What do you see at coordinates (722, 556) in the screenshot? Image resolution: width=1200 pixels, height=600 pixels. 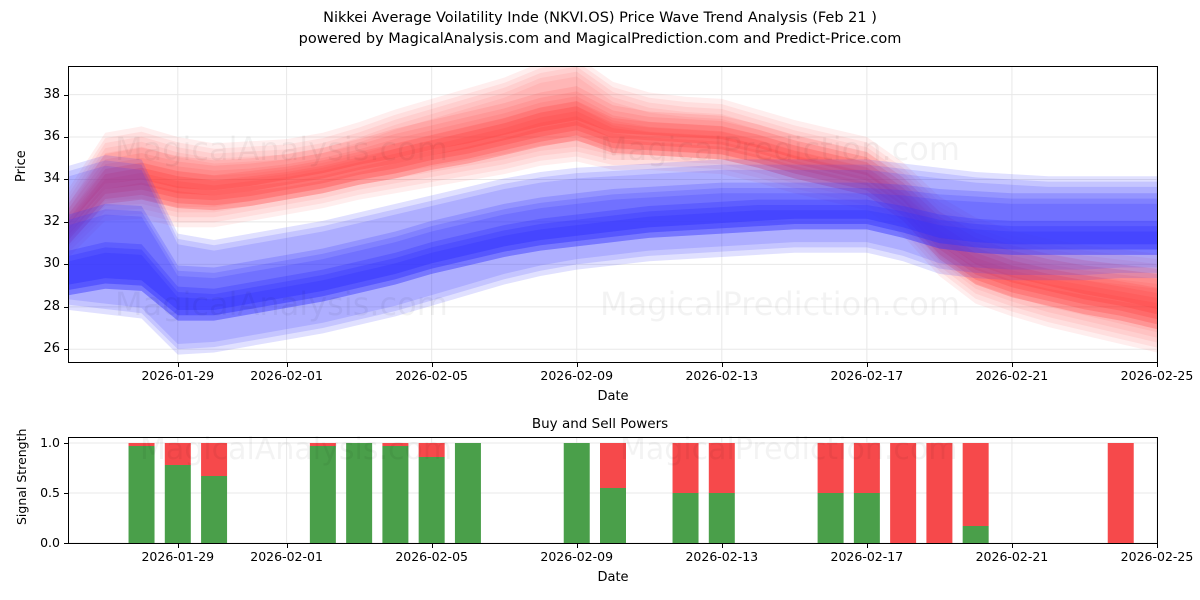 I see `signal-x-tick-label: 2026-02-13` at bounding box center [722, 556].